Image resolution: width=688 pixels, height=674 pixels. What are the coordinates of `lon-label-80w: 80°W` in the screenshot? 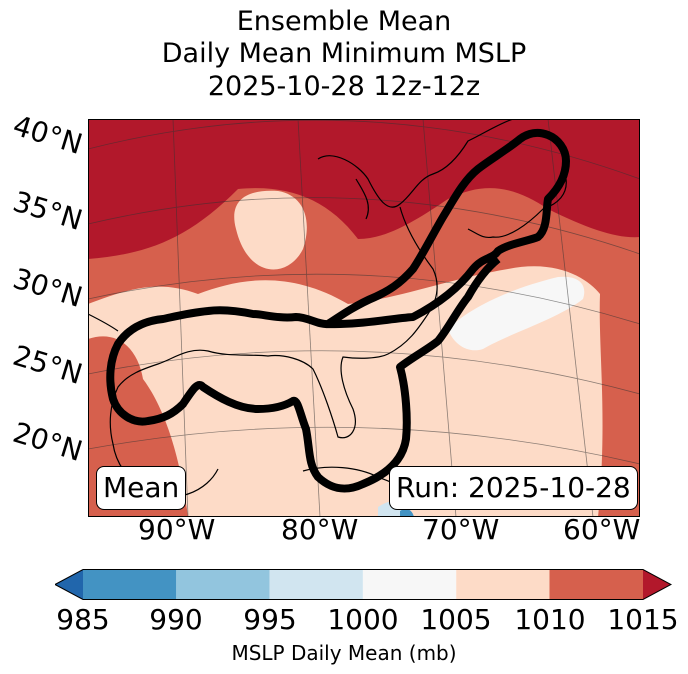 It's located at (320, 529).